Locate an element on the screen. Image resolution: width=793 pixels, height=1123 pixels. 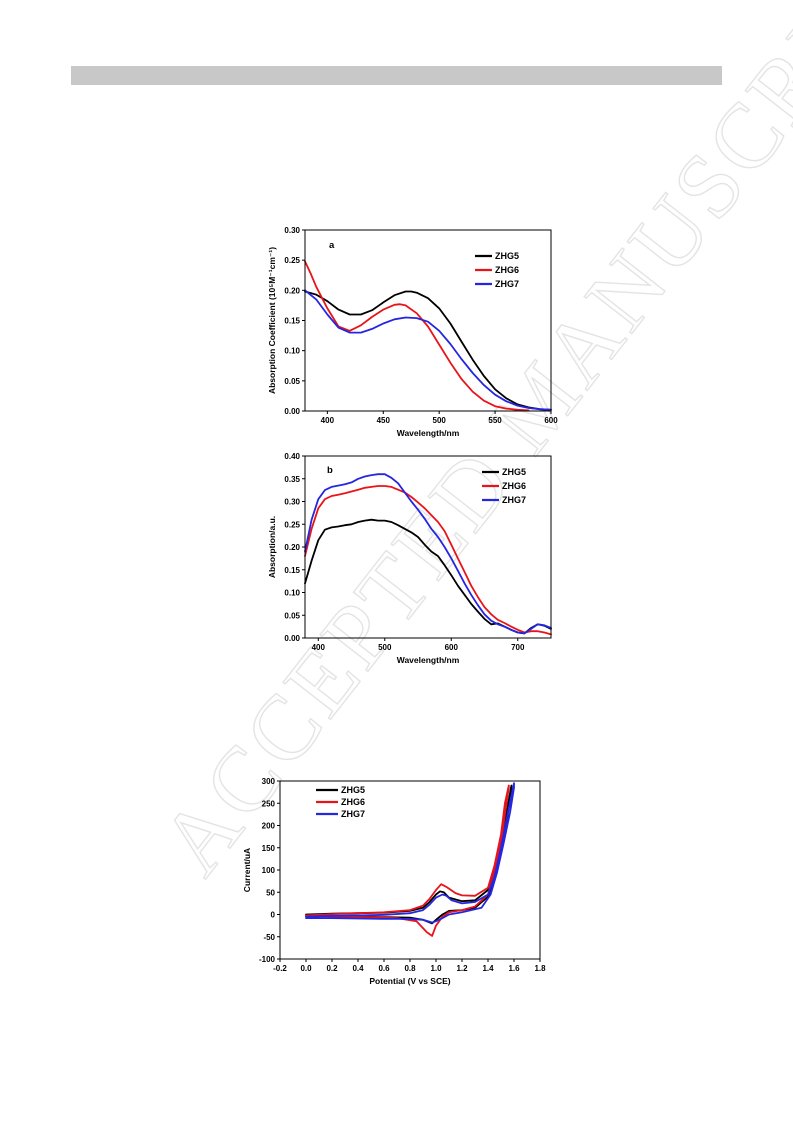
y-tick-label: 150 is located at coordinates (269, 848).